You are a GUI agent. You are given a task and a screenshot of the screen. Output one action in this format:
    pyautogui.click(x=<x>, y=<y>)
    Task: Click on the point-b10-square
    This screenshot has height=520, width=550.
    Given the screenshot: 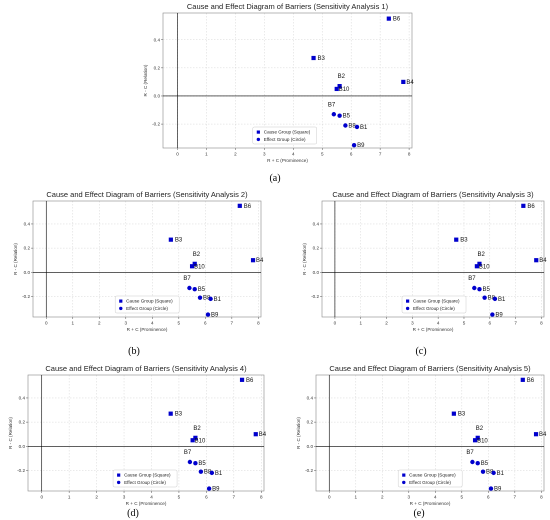 What is the action you would take?
    pyautogui.click(x=476, y=266)
    